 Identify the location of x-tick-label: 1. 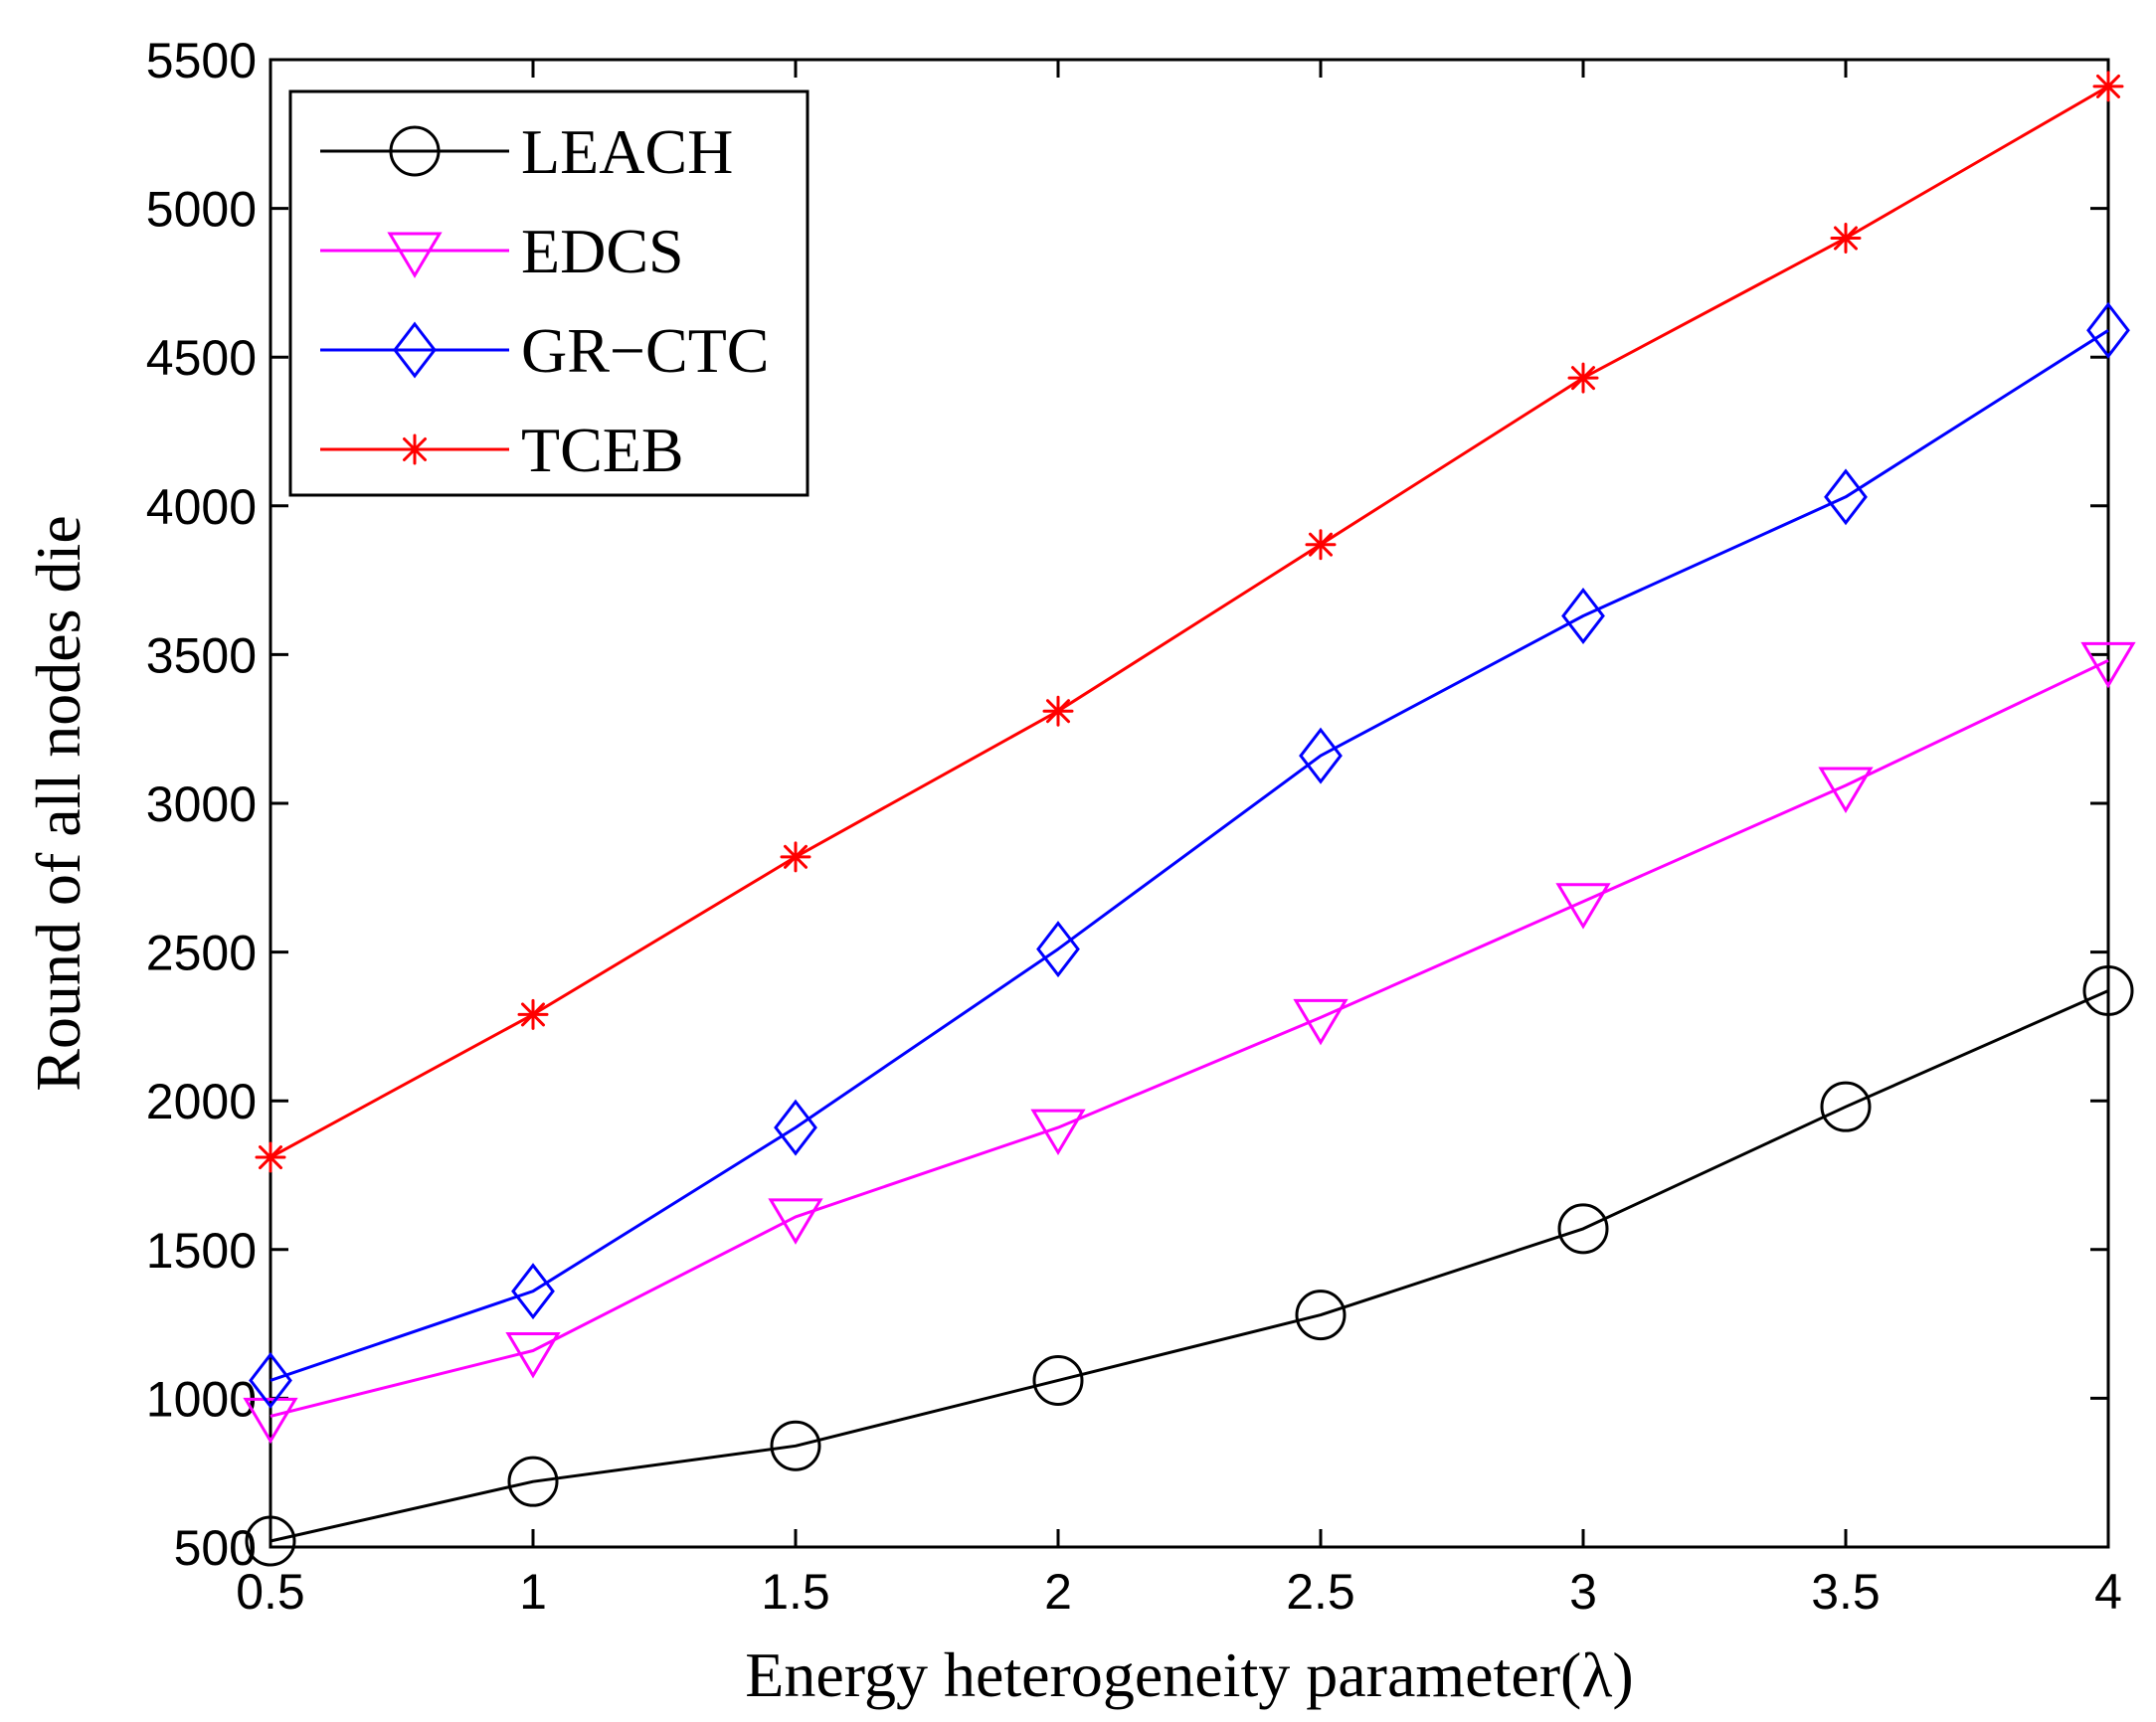
(533, 1592).